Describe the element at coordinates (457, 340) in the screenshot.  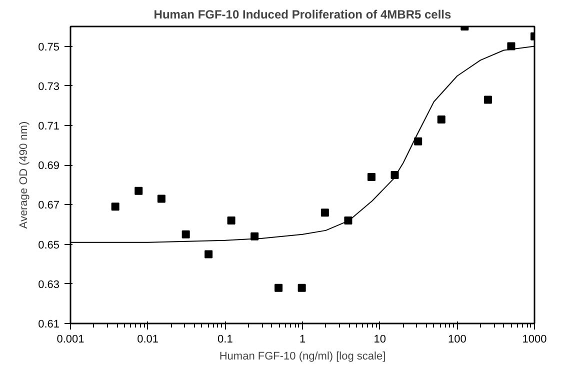
I see `x-tick-label: 100` at that location.